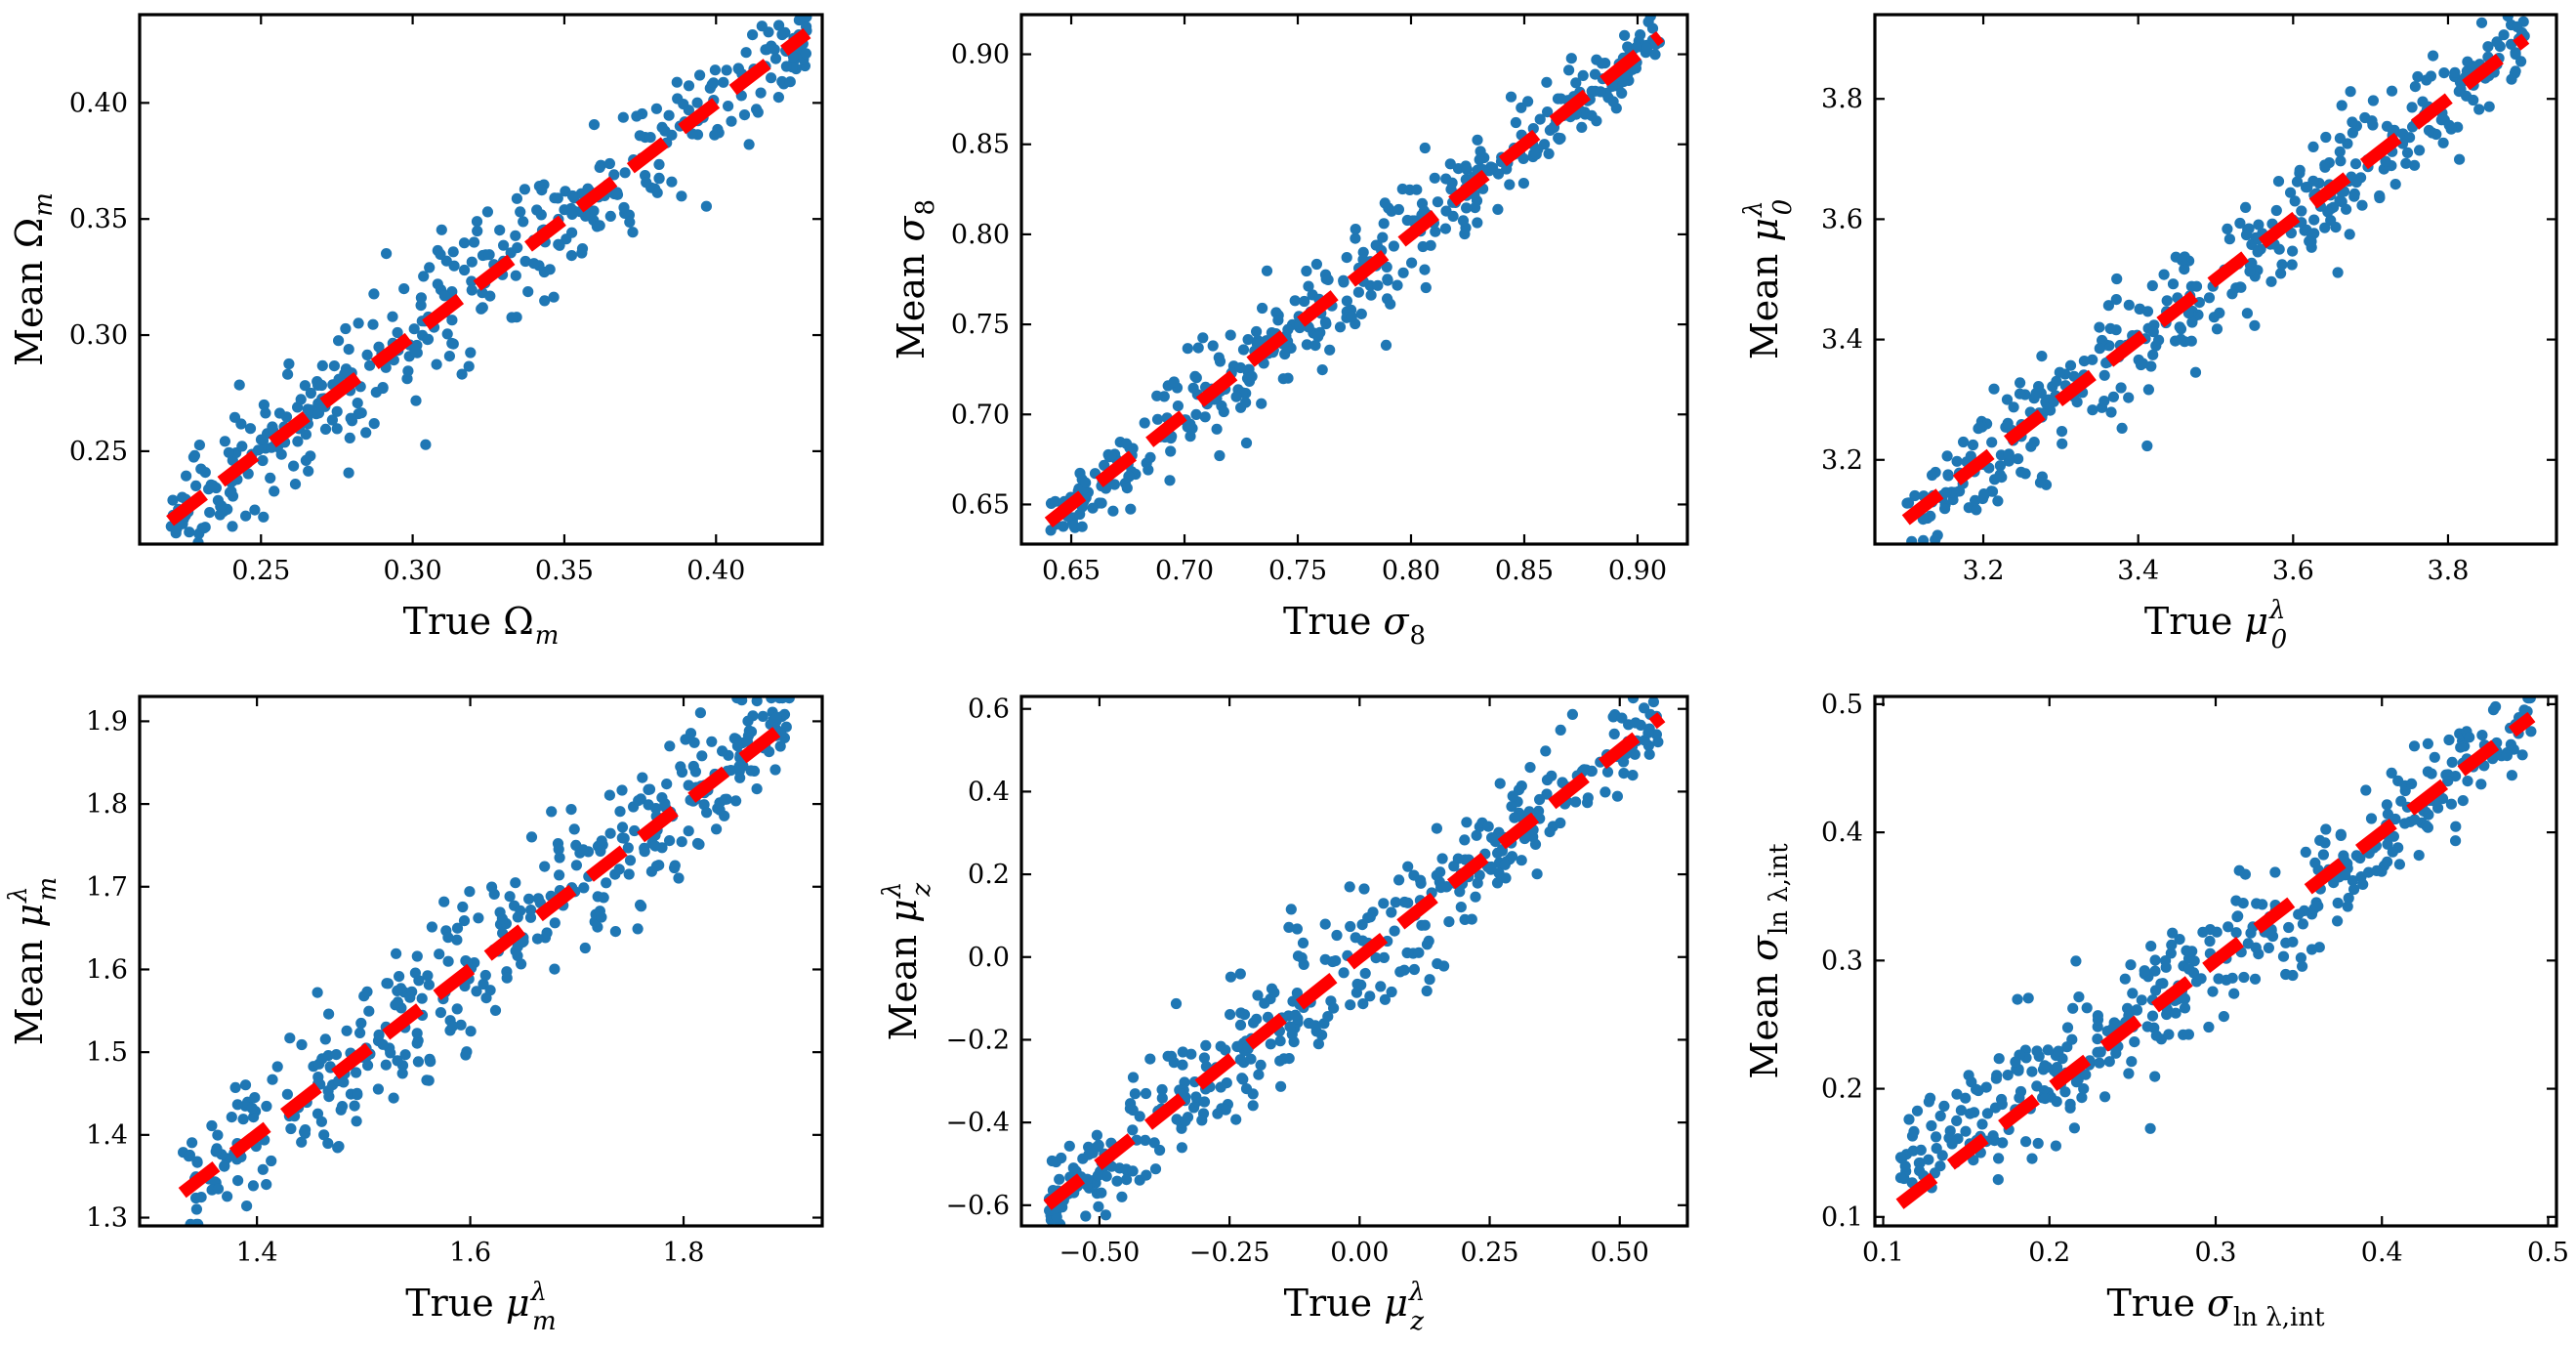 The image size is (2576, 1348). I want to click on y-tick-label: 1.4, so click(107, 1135).